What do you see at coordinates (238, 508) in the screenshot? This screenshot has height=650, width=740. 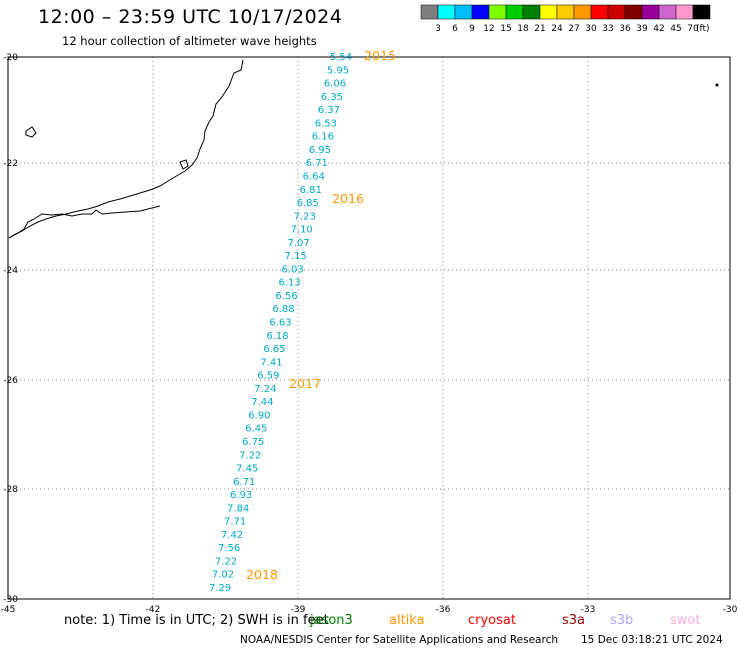 I see `wave-height-label: 7.84` at bounding box center [238, 508].